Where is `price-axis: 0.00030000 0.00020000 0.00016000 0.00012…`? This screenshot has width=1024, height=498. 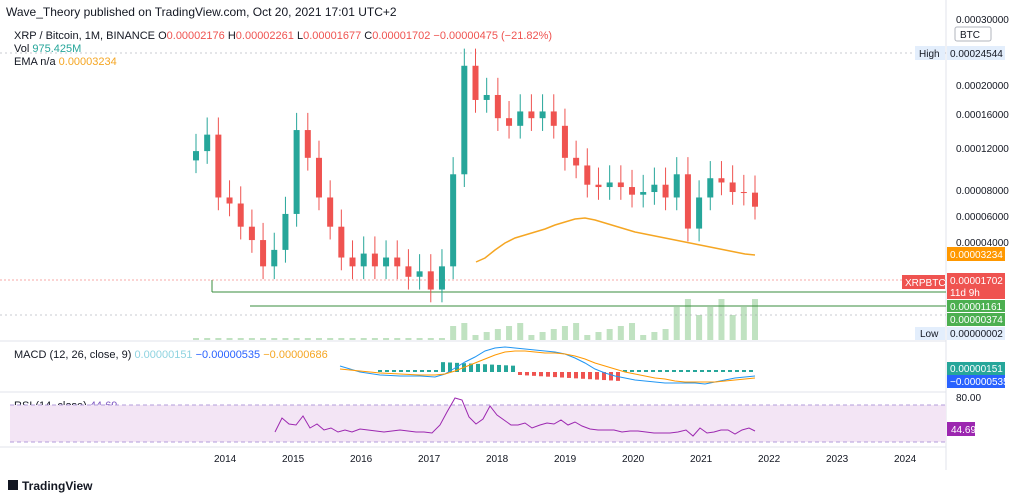 price-axis: 0.00030000 0.00020000 0.00016000 0.00012… is located at coordinates (982, 132).